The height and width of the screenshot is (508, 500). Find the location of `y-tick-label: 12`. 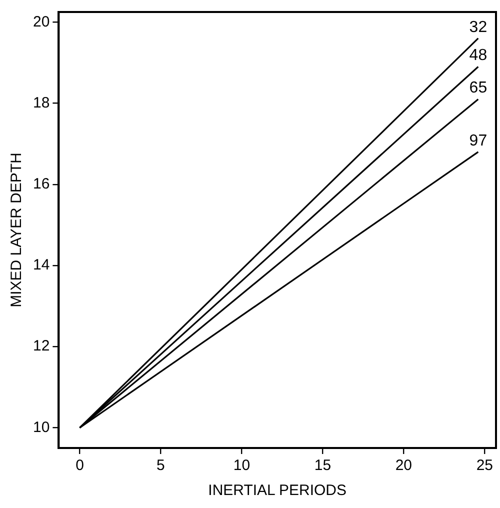

y-tick-label: 12 is located at coordinates (41, 346).